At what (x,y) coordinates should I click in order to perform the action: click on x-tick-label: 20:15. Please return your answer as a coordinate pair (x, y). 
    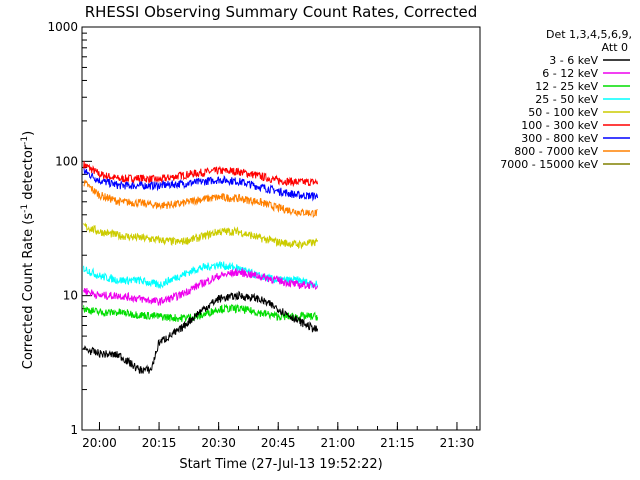
    Looking at the image, I should click on (159, 443).